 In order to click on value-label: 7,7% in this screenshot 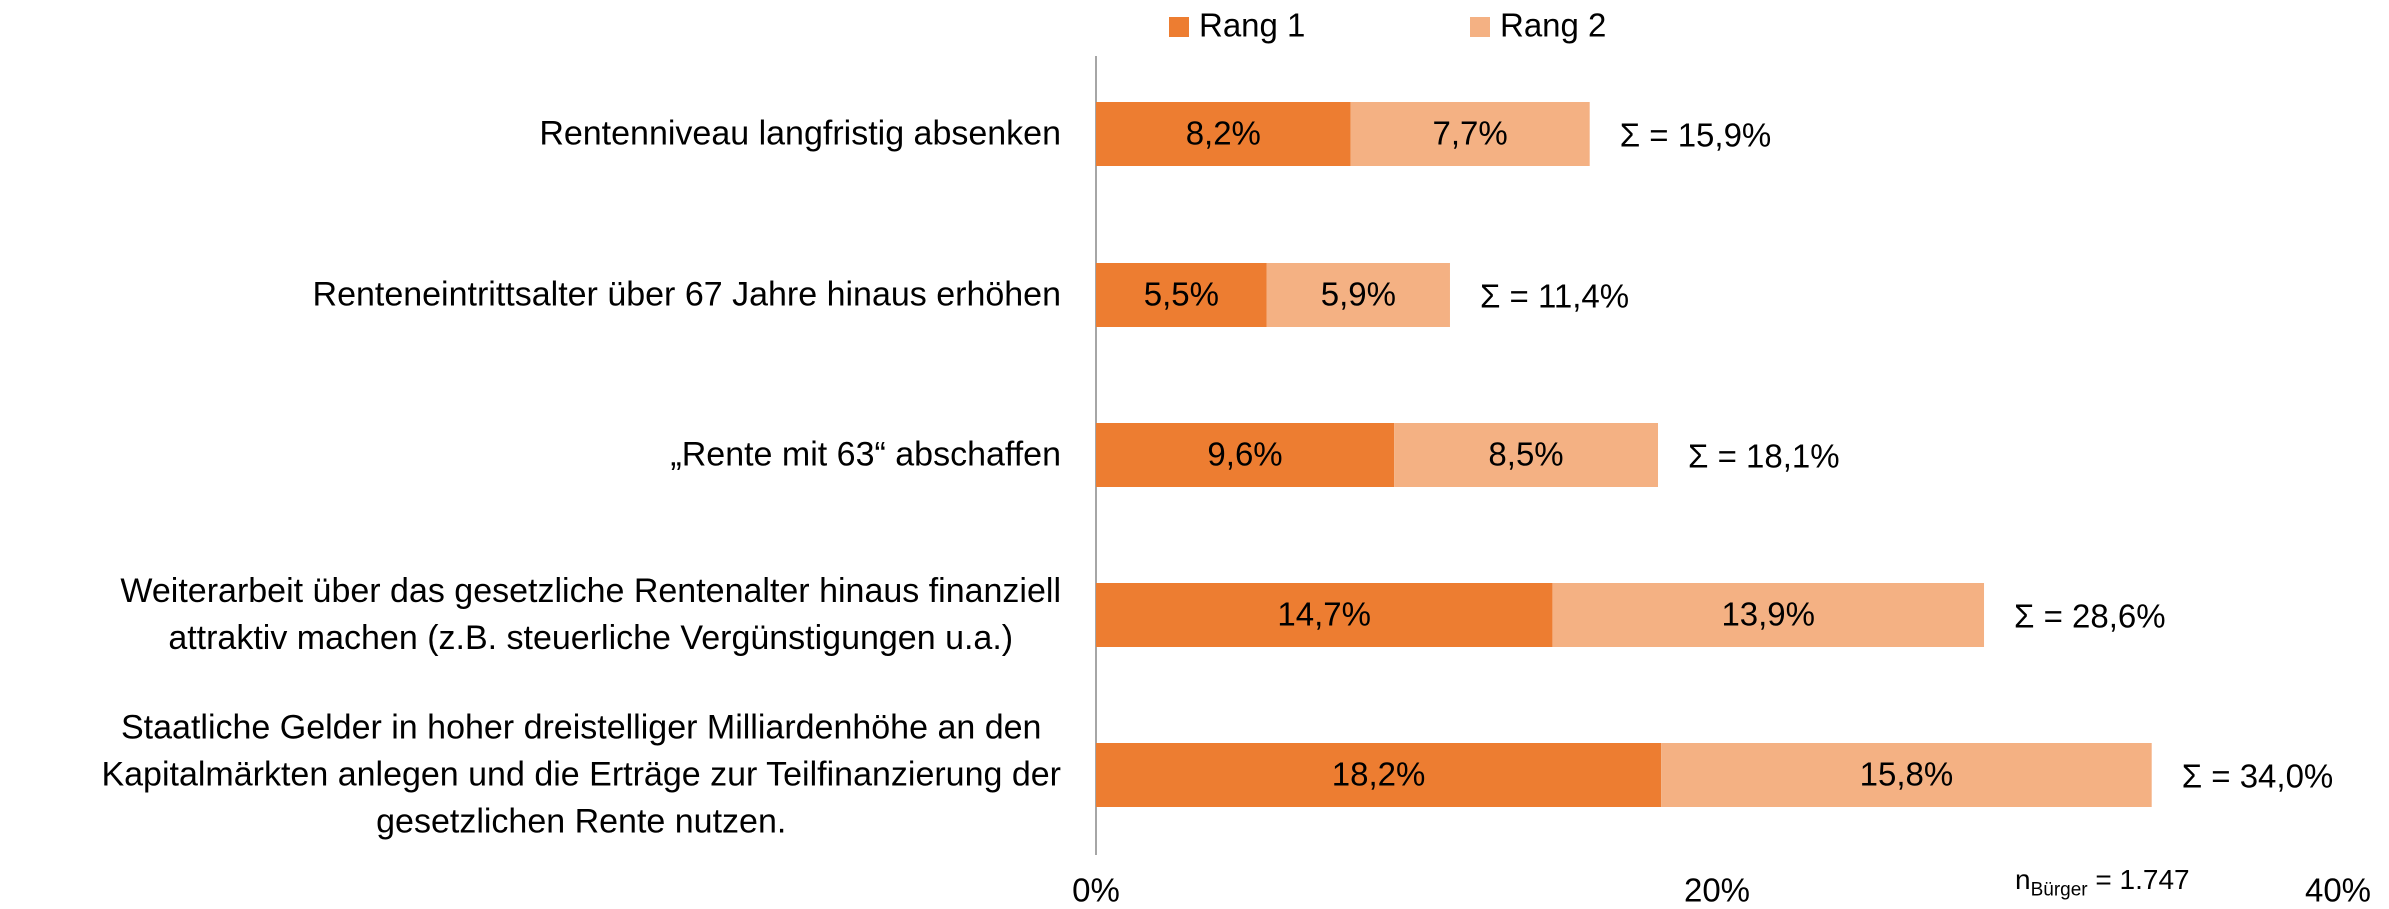, I will do `click(1470, 133)`.